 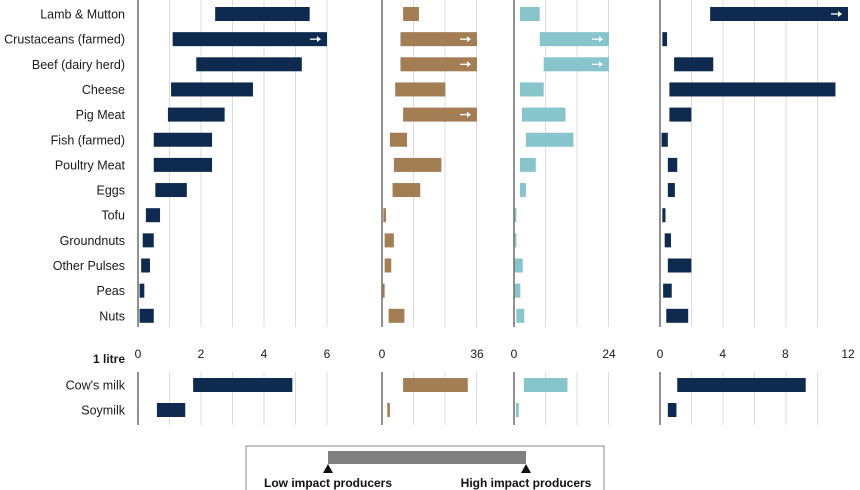 I want to click on milk-category-label: Cow's milk, so click(x=96, y=386).